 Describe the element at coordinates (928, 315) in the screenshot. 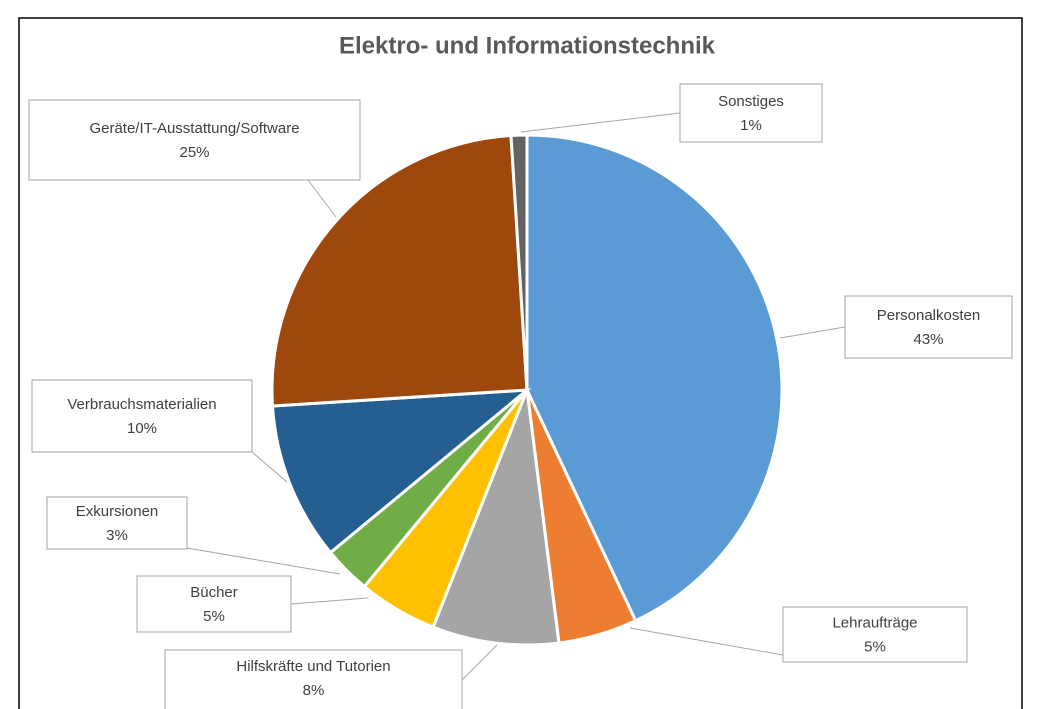

I see `slice-label: Personalkosten` at that location.